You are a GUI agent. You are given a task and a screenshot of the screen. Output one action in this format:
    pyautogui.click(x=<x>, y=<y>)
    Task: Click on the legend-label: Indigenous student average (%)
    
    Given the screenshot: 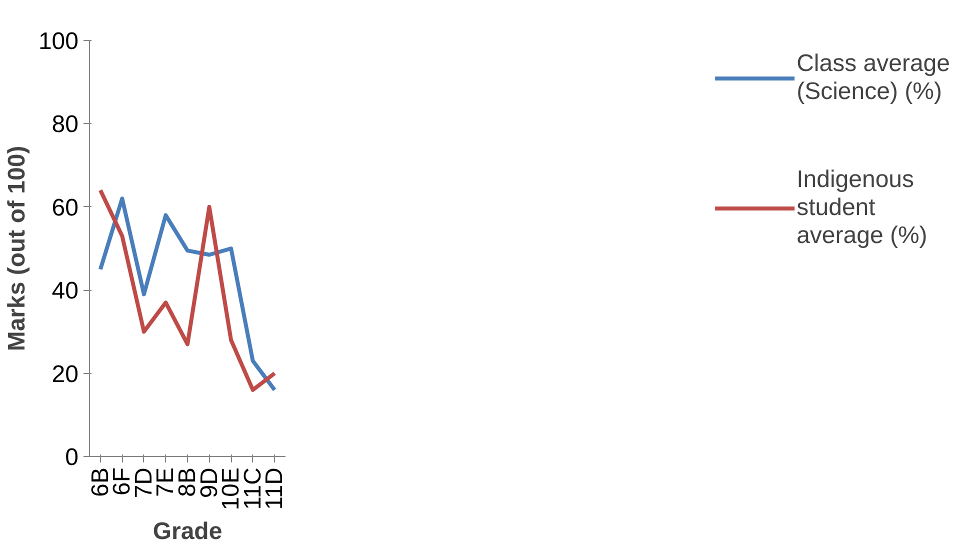 What is the action you would take?
    pyautogui.click(x=862, y=208)
    